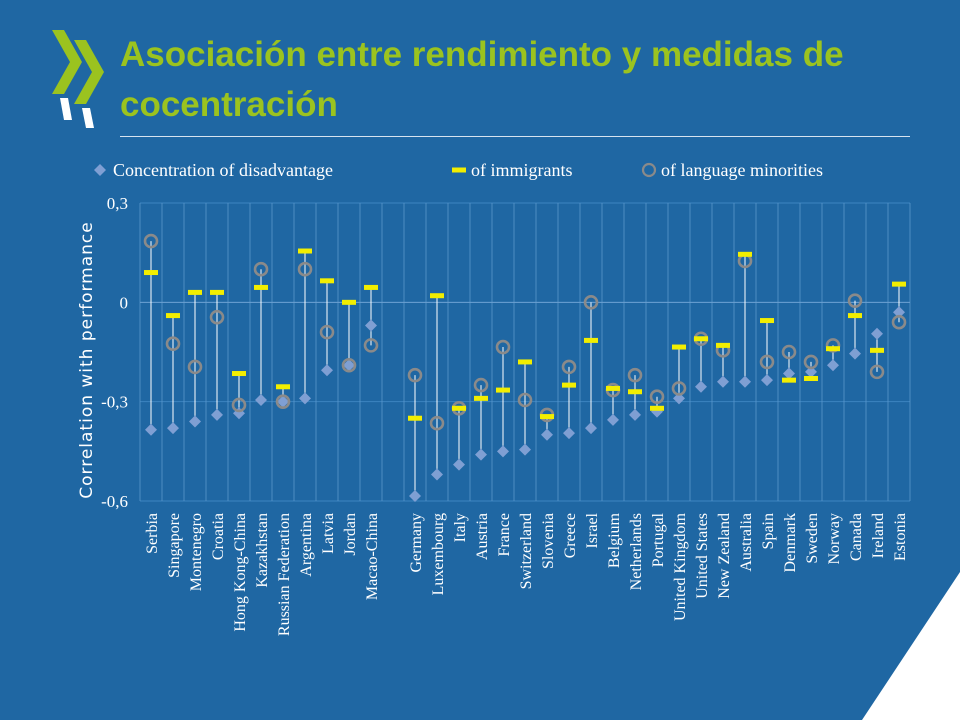 The image size is (960, 720). Describe the element at coordinates (592, 530) in the screenshot. I see `x-tick-label: Israel` at that location.